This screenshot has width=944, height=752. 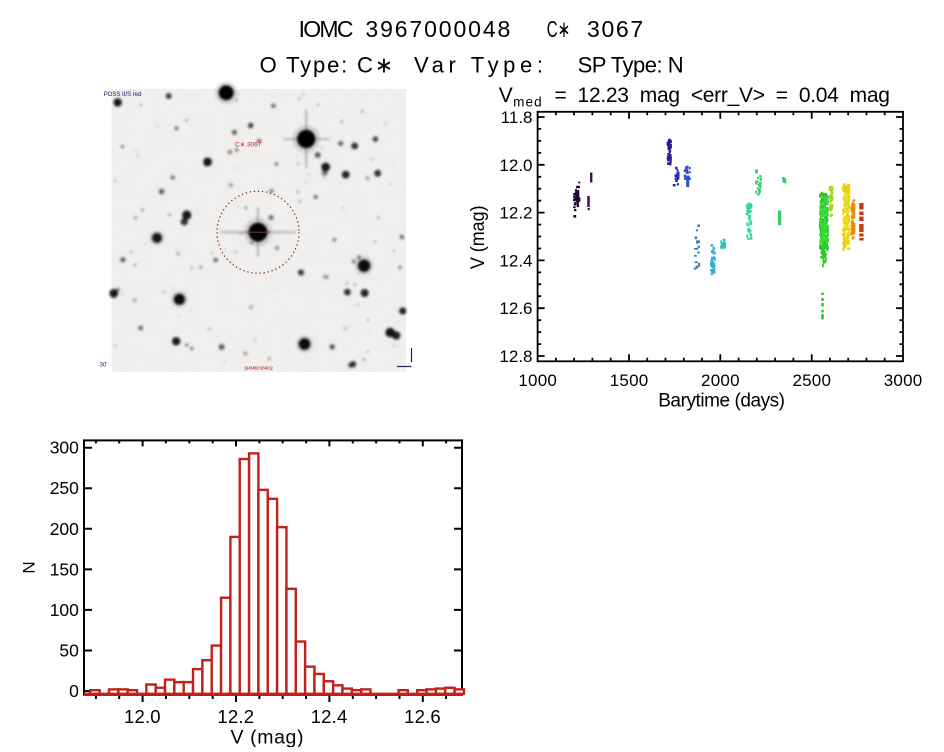 I want to click on svg-text: O Type: C∗, so click(x=327, y=64).